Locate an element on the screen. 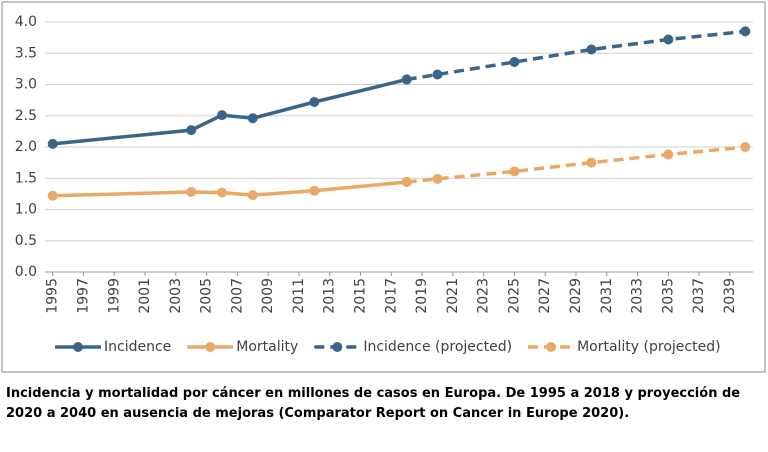  y-tick-label: 2.0 is located at coordinates (26, 147).